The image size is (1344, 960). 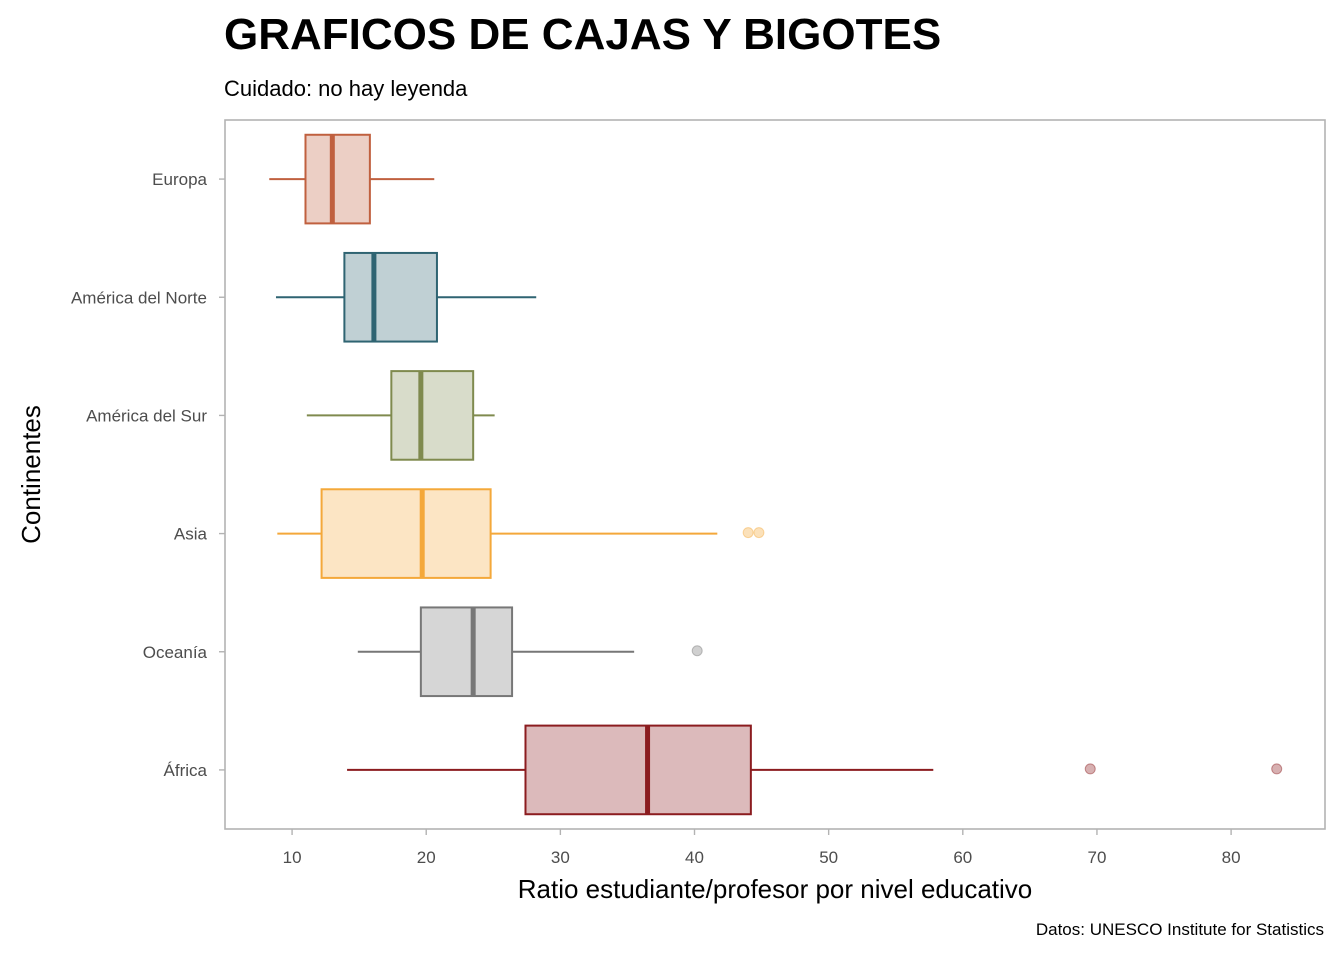 What do you see at coordinates (346, 88) in the screenshot?
I see `chart-subtitle: Cuidado: no hay leyenda` at bounding box center [346, 88].